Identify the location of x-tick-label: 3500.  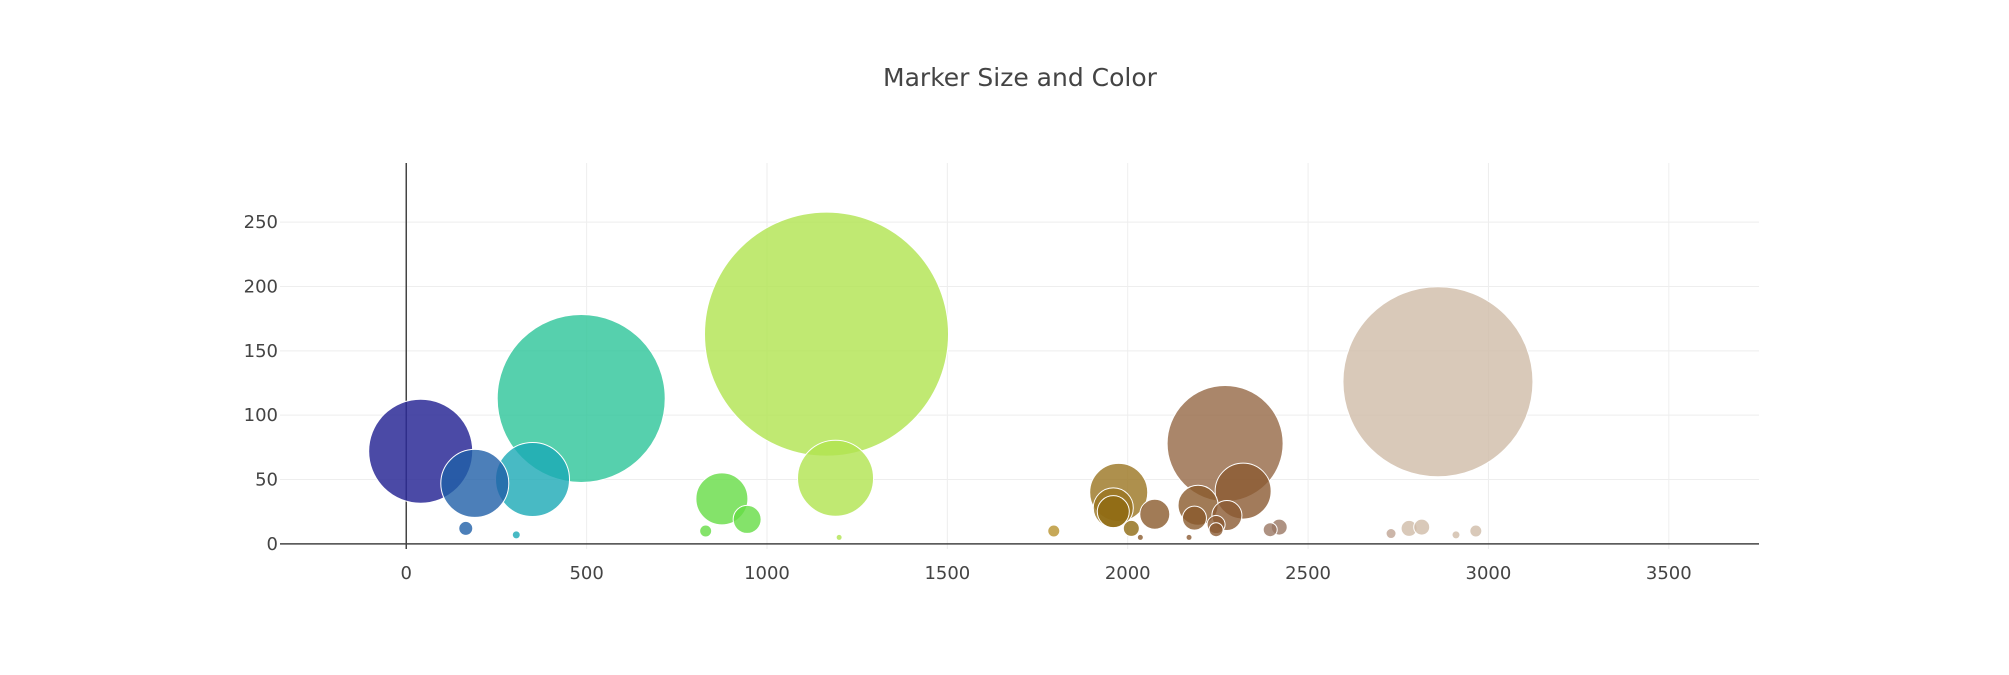
(1669, 573).